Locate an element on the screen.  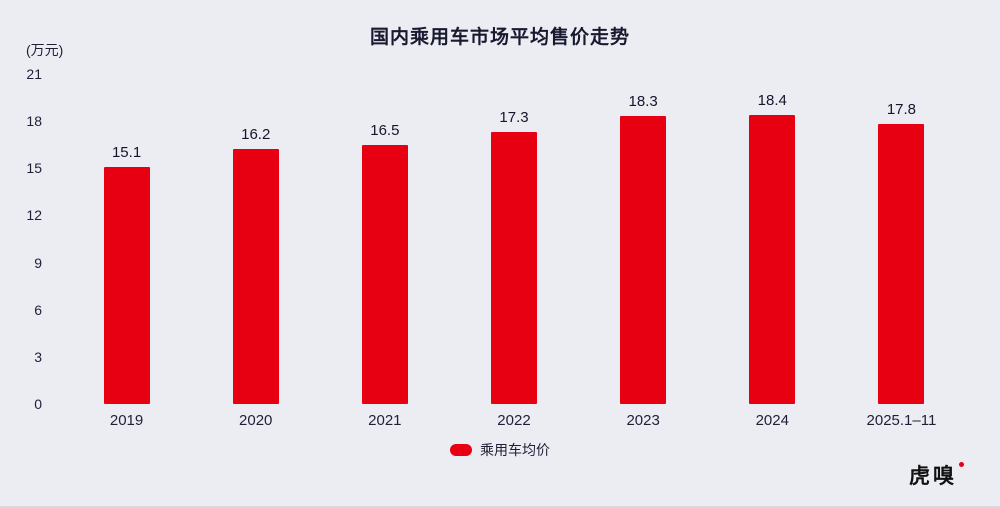
bar-group: 15.1 is located at coordinates (126, 239).